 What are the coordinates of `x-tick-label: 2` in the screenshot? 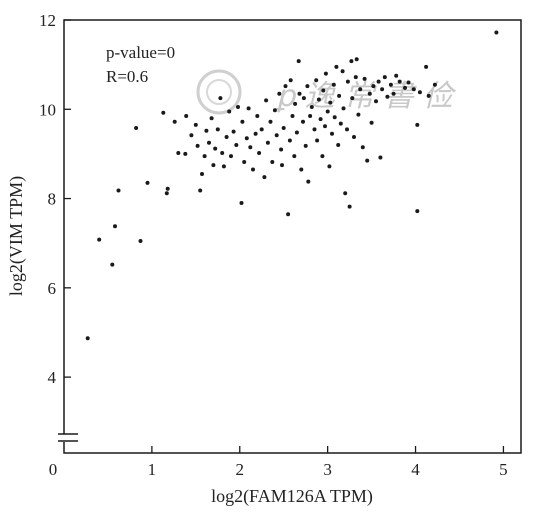 It's located at (240, 469).